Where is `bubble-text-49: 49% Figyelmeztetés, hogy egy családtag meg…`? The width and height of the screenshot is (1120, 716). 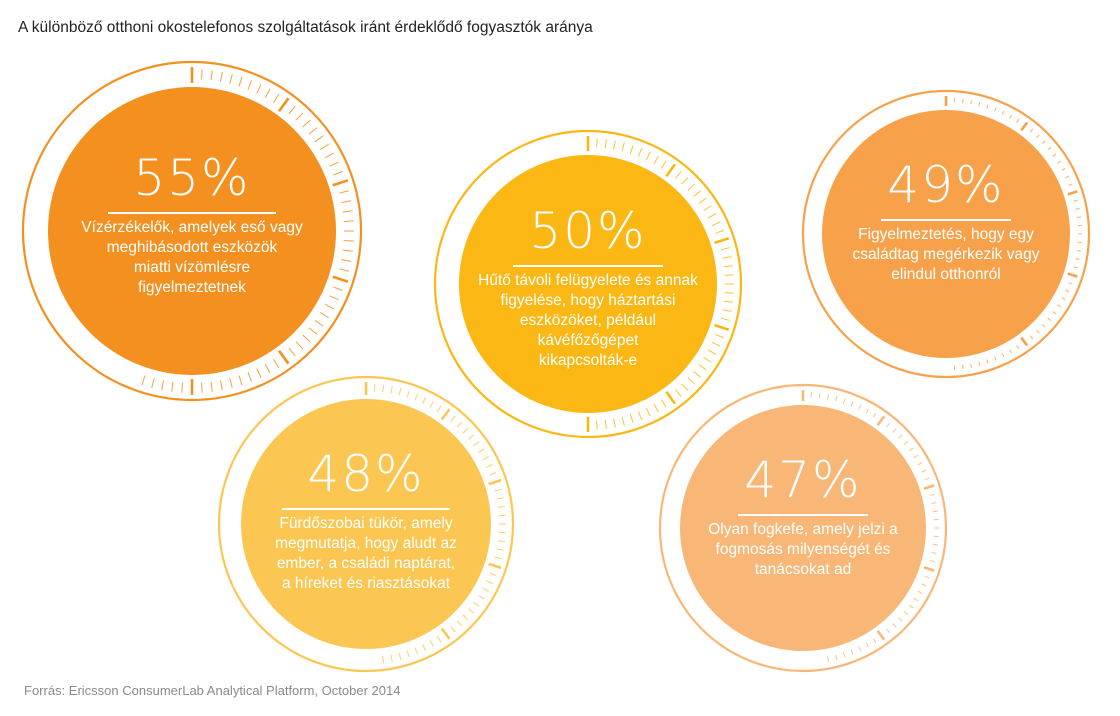 bubble-text-49: 49% Figyelmeztetés, hogy egy családtag meg… is located at coordinates (946, 221).